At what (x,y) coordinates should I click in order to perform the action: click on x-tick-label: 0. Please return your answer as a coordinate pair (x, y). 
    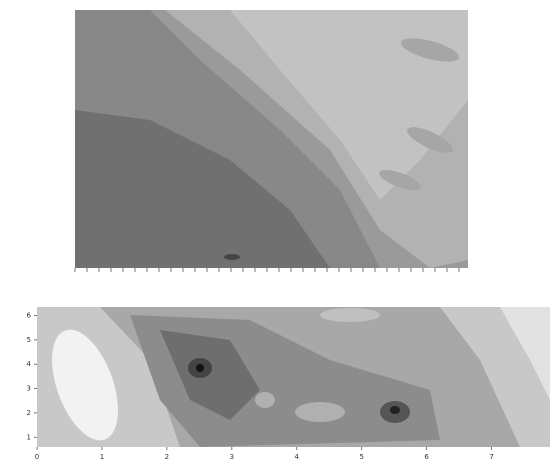
    Looking at the image, I should click on (37, 457).